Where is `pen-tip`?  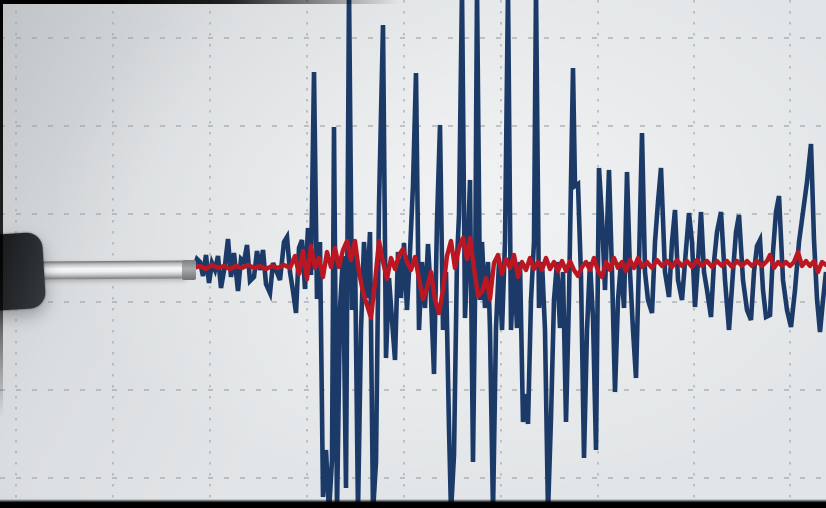
pen-tip is located at coordinates (189, 270).